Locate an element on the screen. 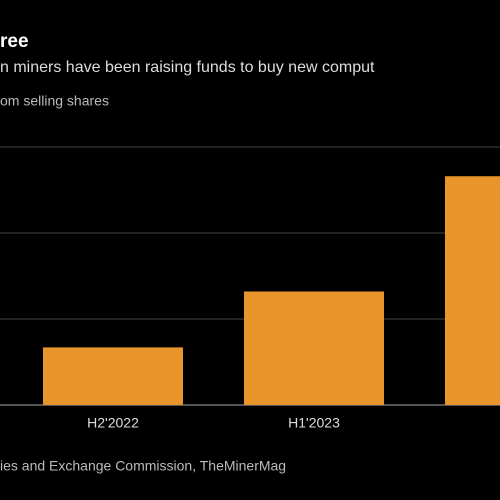  chart-source: ies and Exchange Commission, TheMinerMag is located at coordinates (143, 466).